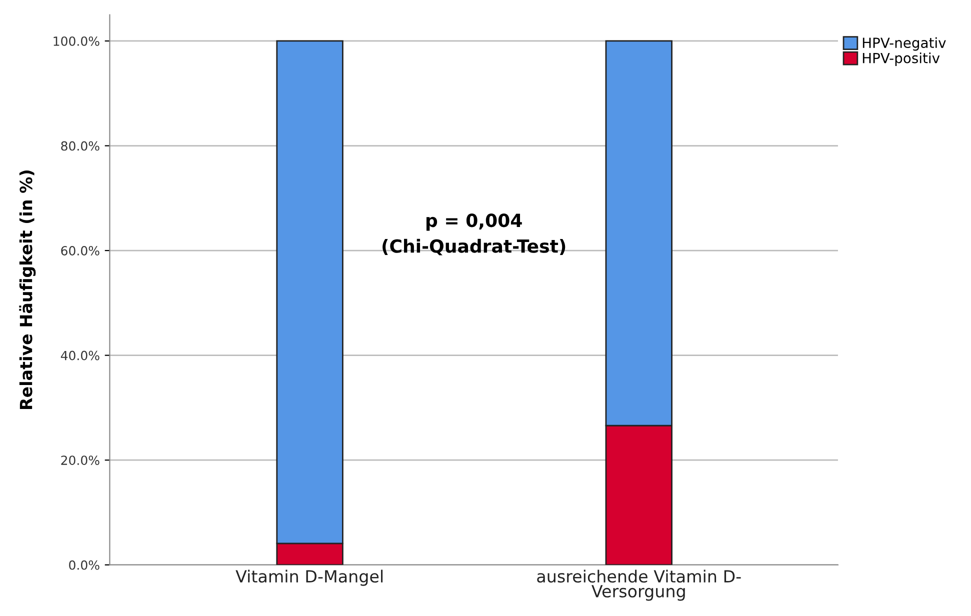 The width and height of the screenshot is (971, 616). Describe the element at coordinates (84, 565) in the screenshot. I see `y-tick-label: 0.0%` at that location.